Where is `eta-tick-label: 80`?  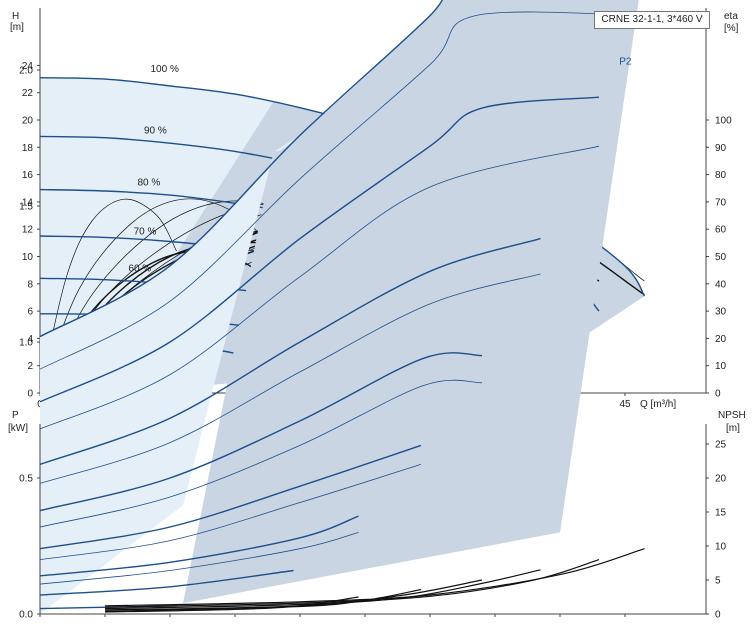 eta-tick-label: 80 is located at coordinates (721, 175).